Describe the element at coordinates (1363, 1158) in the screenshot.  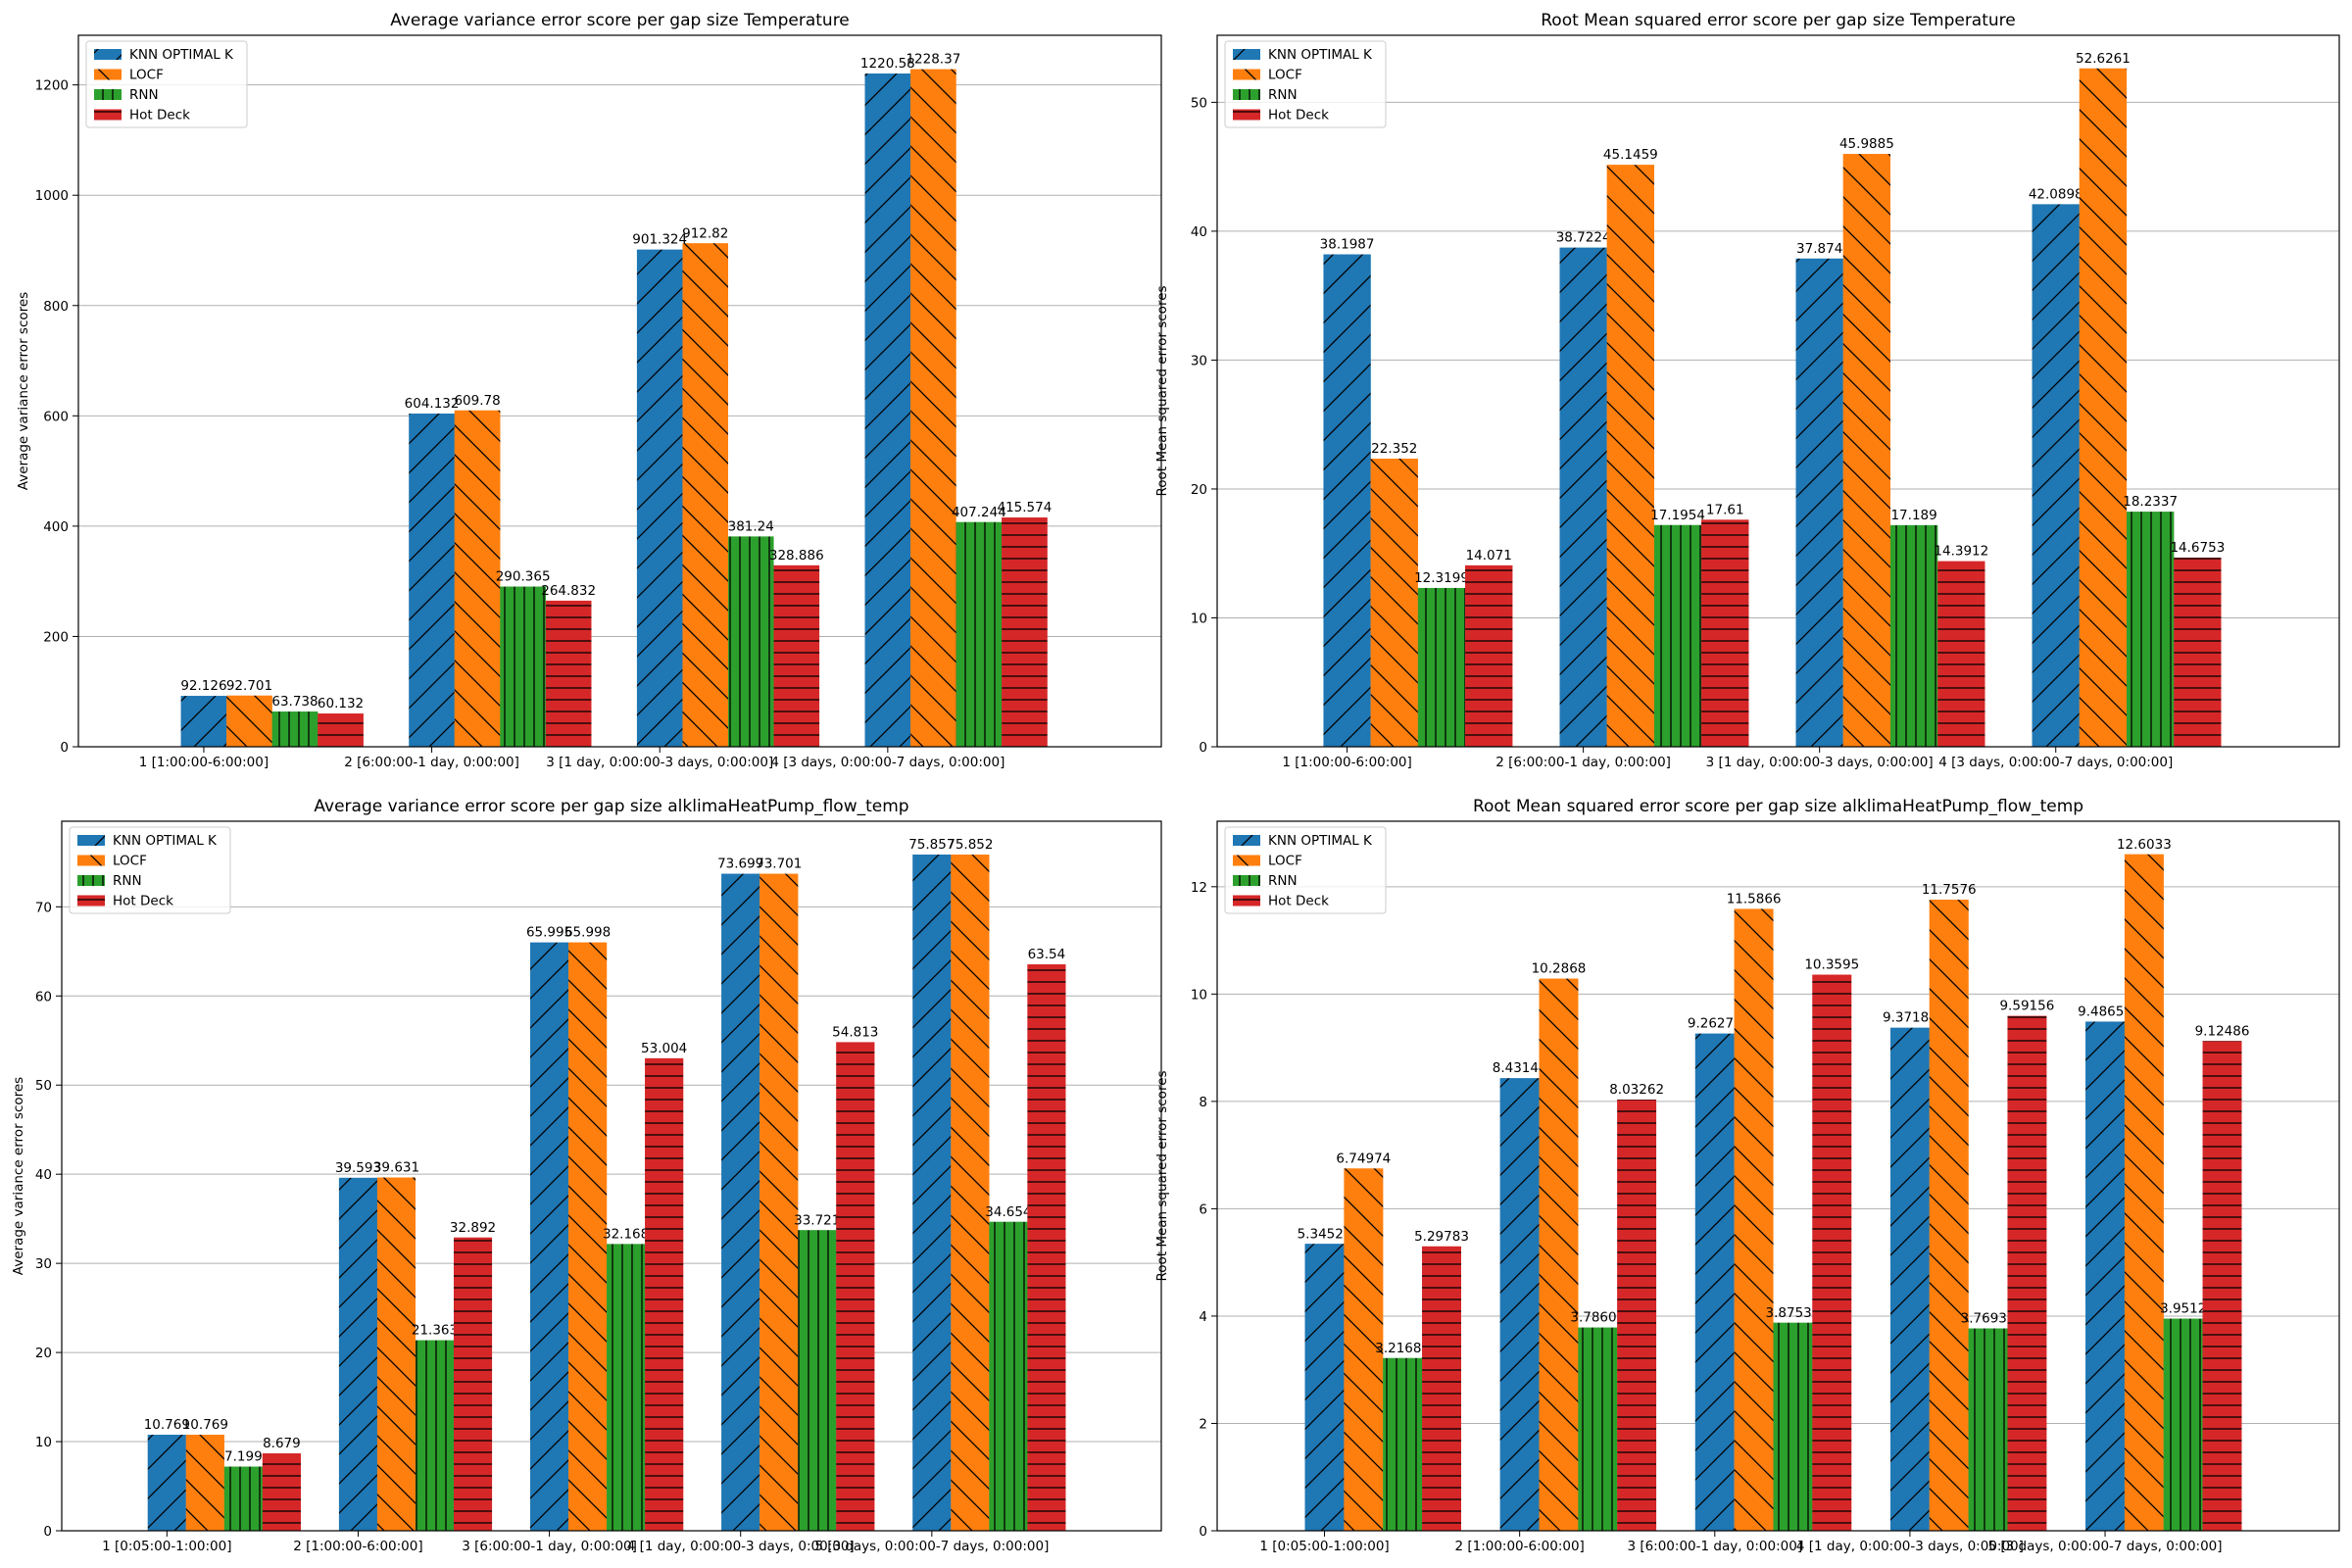
I see `bar-value-label: 6.74974` at that location.